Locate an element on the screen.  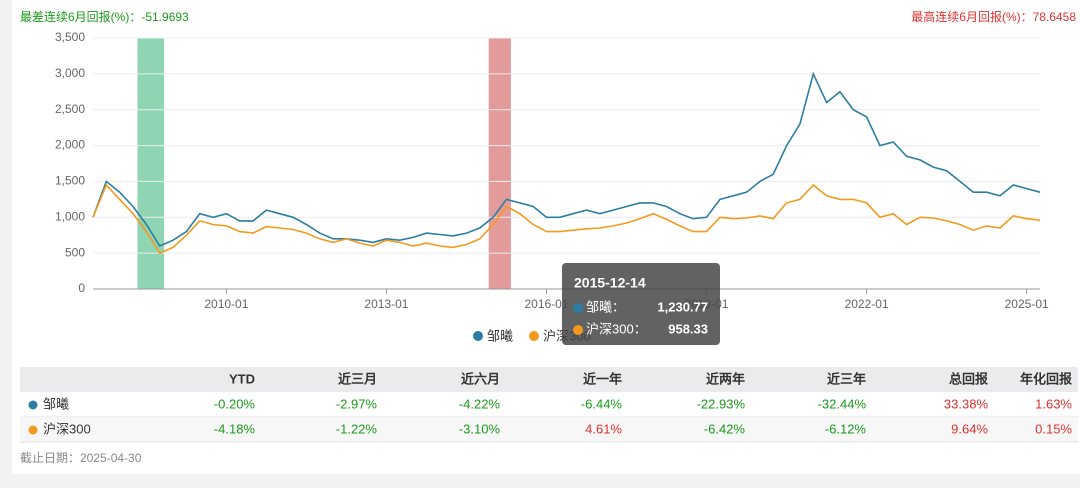
table-cell: 33.38% is located at coordinates (966, 403).